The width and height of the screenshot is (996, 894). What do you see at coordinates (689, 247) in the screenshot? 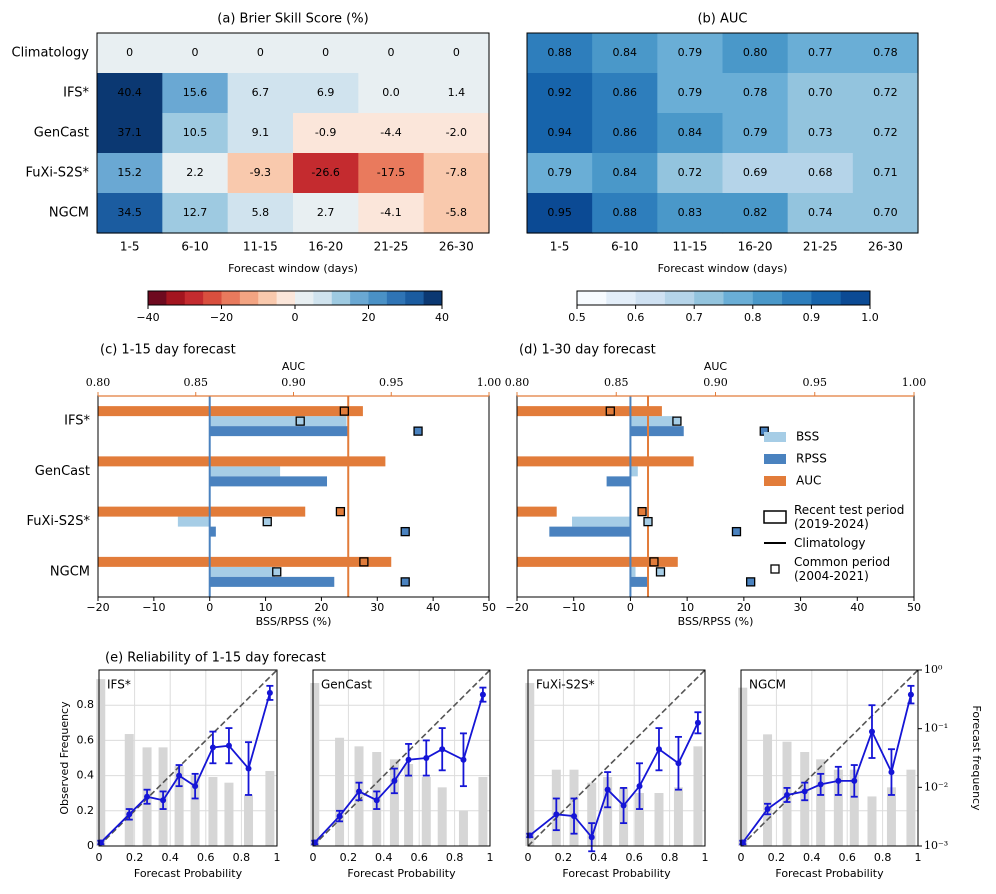
I see `column-label: 11-15` at bounding box center [689, 247].